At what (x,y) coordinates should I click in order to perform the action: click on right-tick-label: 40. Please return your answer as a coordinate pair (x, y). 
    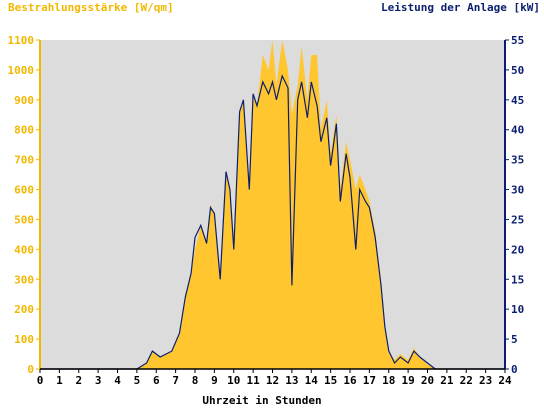
    Looking at the image, I should click on (517, 130).